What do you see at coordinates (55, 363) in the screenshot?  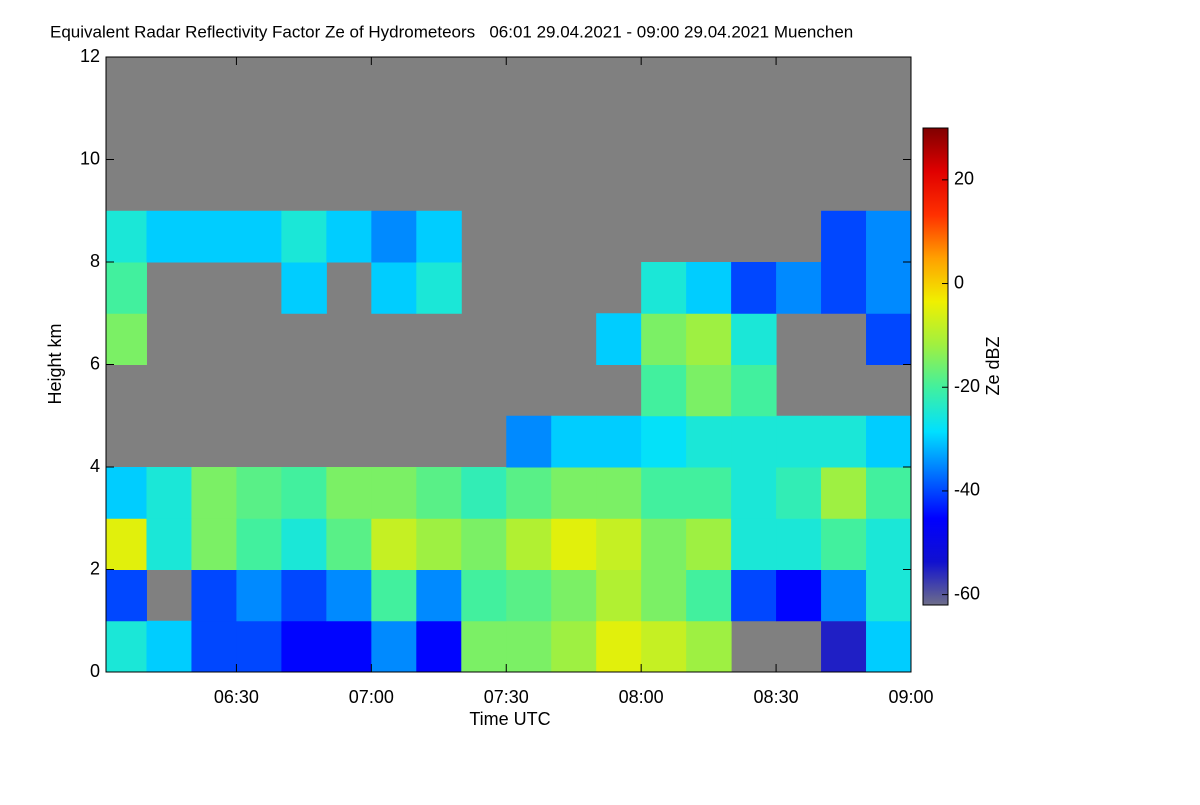 I see `y-axis-label: Height km` at bounding box center [55, 363].